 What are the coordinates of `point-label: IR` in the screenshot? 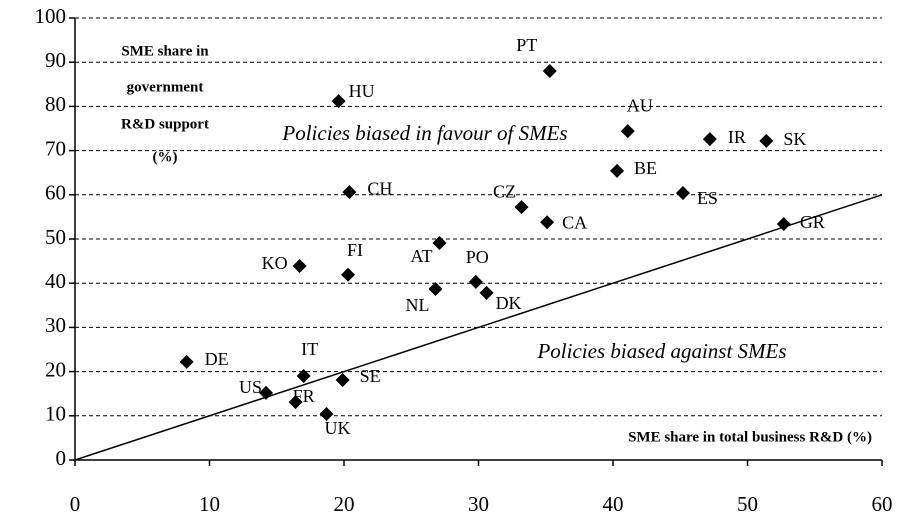 It's located at (737, 137).